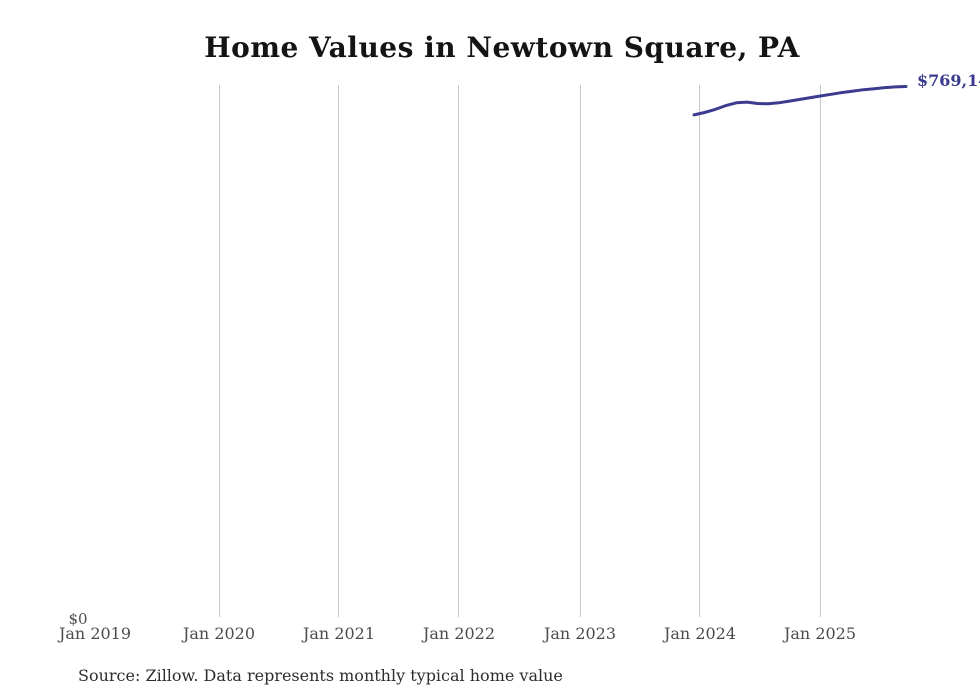 The height and width of the screenshot is (699, 980). What do you see at coordinates (339, 633) in the screenshot?
I see `x-tick-jan-2021: Jan 2021` at bounding box center [339, 633].